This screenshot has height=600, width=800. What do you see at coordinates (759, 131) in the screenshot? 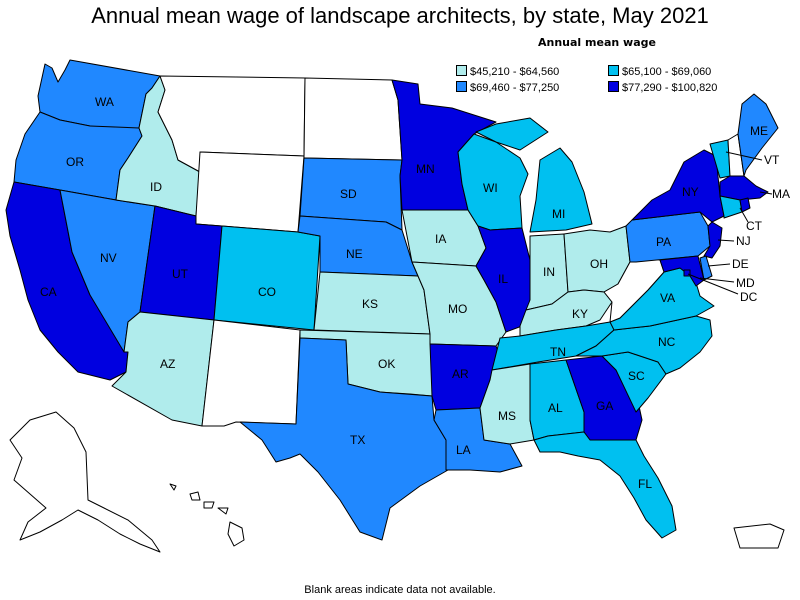
I see `label-me: ME` at bounding box center [759, 131].